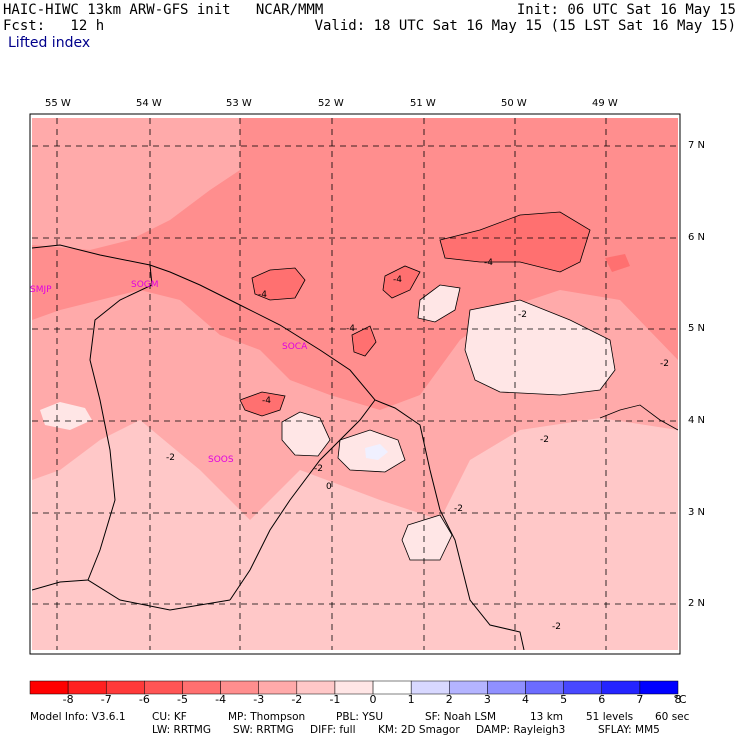 Image resolution: width=740 pixels, height=740 pixels. What do you see at coordinates (267, 717) in the screenshot?
I see `footer-mp: MP: Thompson` at bounding box center [267, 717].